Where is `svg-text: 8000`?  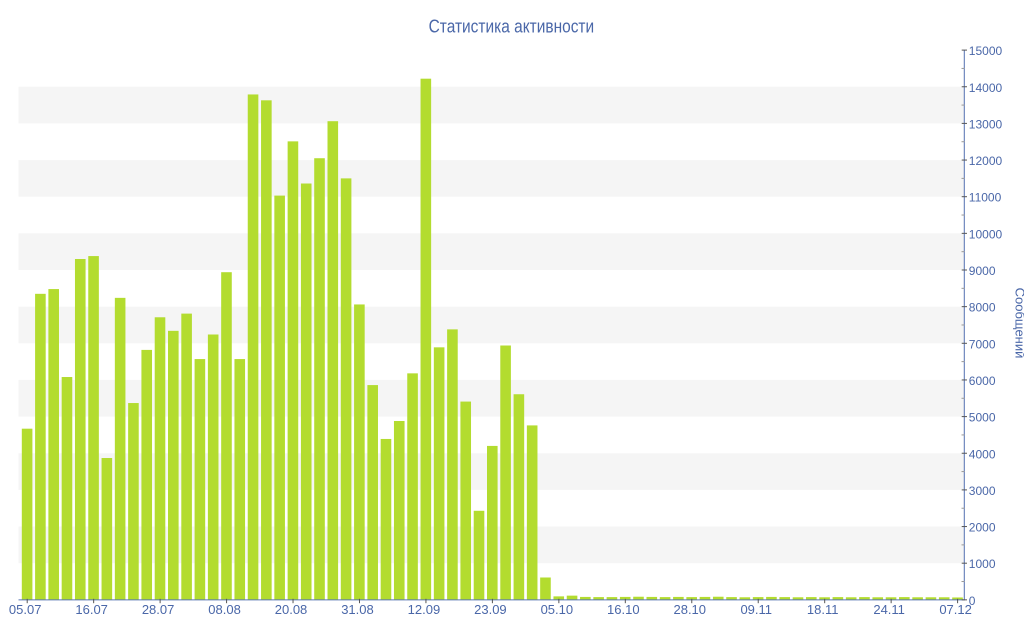 svg-text: 8000 is located at coordinates (982, 308).